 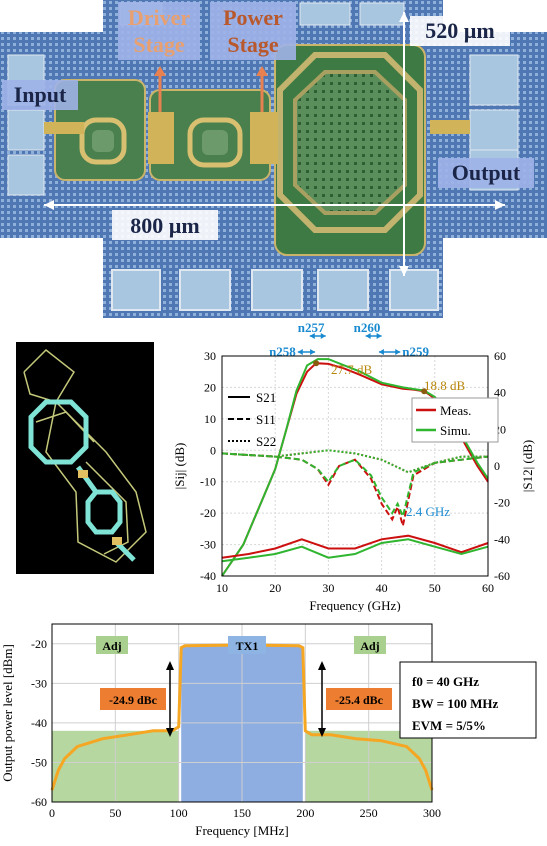 What do you see at coordinates (354, 605) in the screenshot?
I see `sparam-x-axis-label: Frequency (GHz)` at bounding box center [354, 605].